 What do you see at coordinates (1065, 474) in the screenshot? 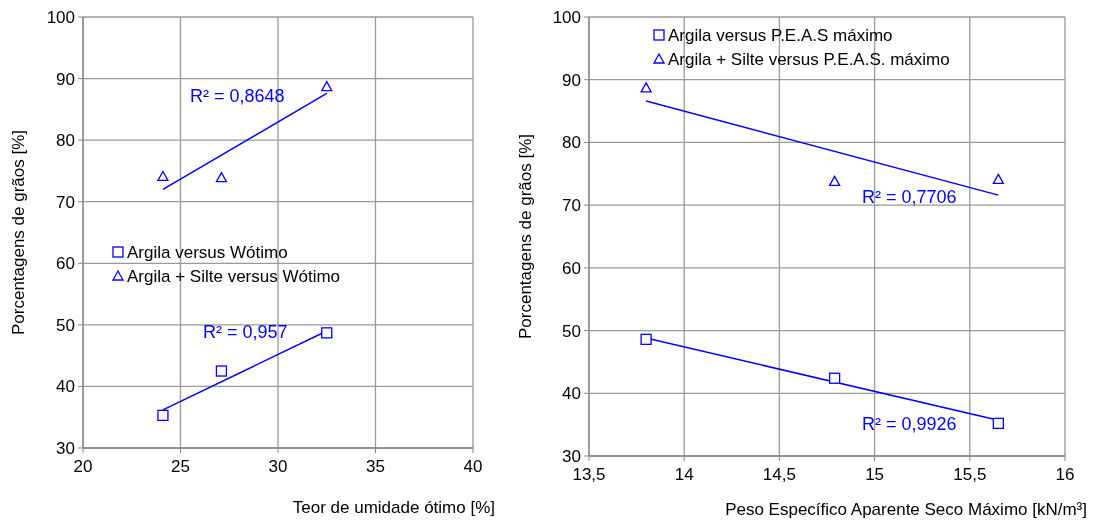
I see `x-tick-label: 16` at bounding box center [1065, 474].